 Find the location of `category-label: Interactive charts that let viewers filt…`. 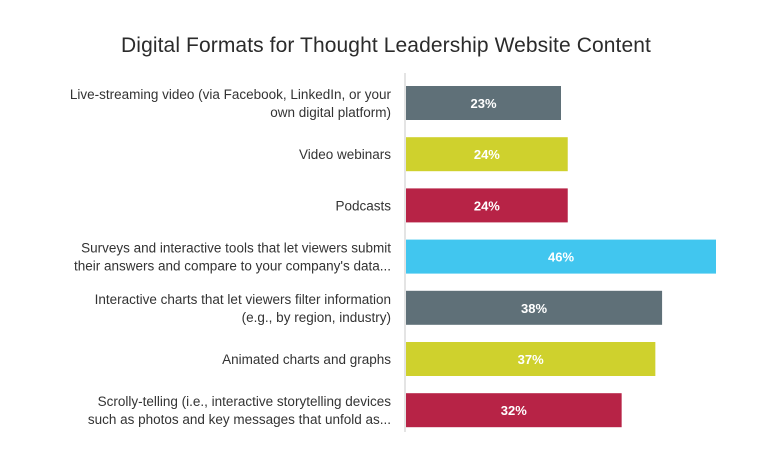

category-label: Interactive charts that let viewers filt… is located at coordinates (243, 299).